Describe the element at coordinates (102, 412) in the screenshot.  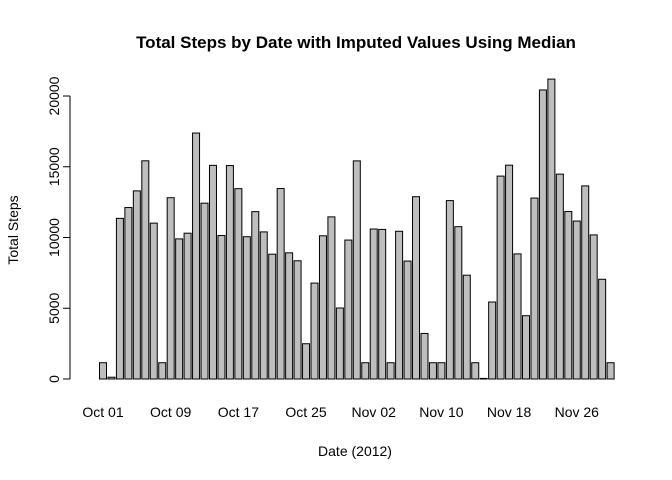
I see `x-tick-label: Oct 01` at that location.